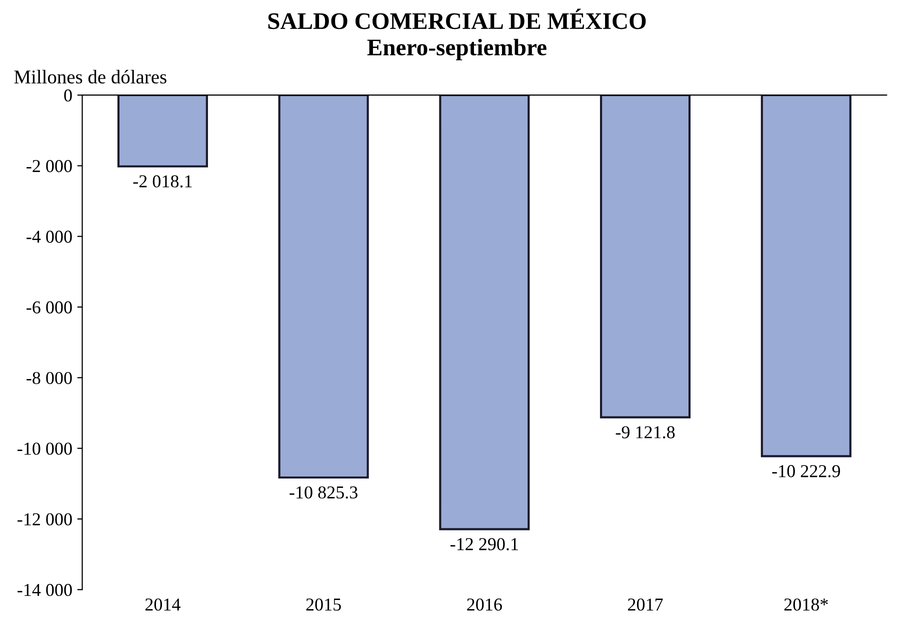 The width and height of the screenshot is (914, 634). What do you see at coordinates (484, 604) in the screenshot?
I see `x-tick-label: 2016` at bounding box center [484, 604].